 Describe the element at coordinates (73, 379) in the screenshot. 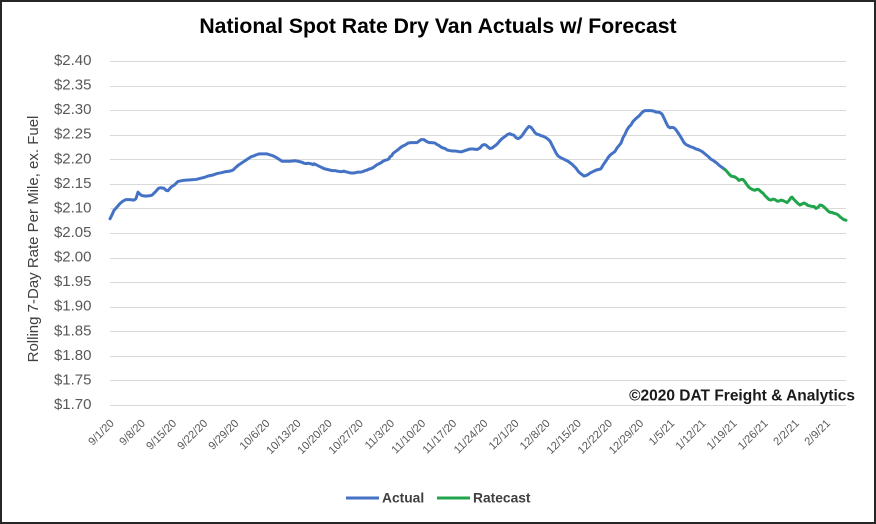

I see `svg-text: $1.75` at that location.